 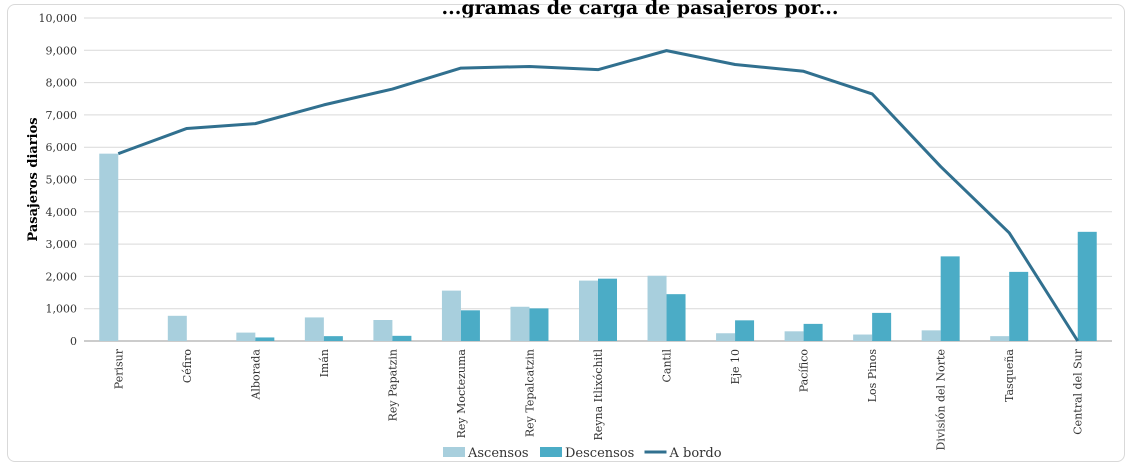 I want to click on x-category-label: Tasqueña, so click(x=1009, y=375).